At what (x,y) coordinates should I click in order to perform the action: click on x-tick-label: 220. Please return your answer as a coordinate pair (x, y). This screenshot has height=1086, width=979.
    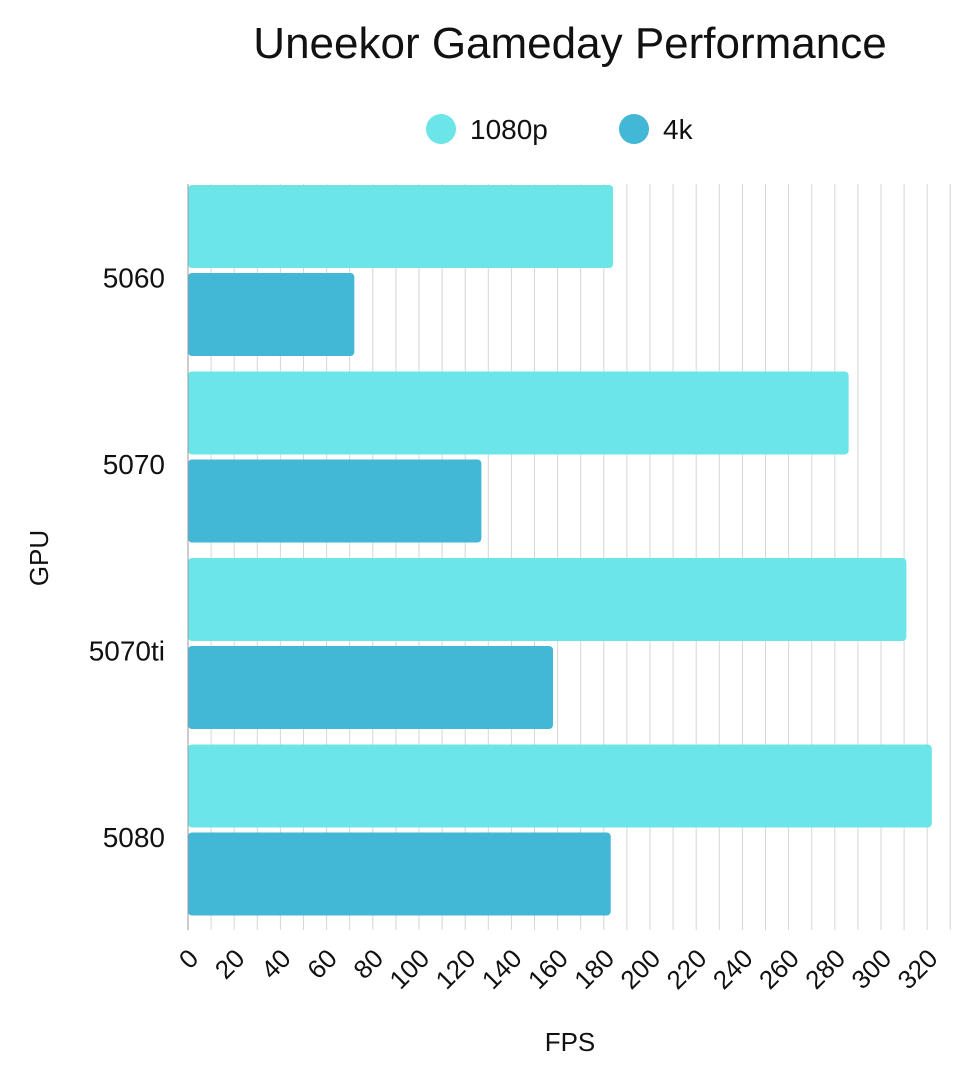
    Looking at the image, I should click on (687, 969).